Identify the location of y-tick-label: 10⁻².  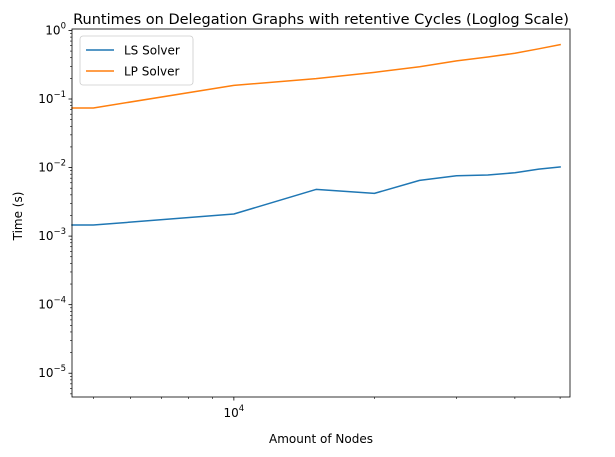
(52, 167).